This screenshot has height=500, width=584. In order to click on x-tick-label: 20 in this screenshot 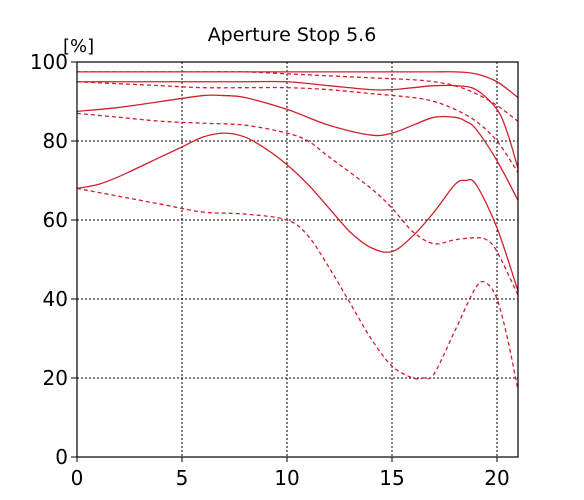, I will do `click(496, 478)`.